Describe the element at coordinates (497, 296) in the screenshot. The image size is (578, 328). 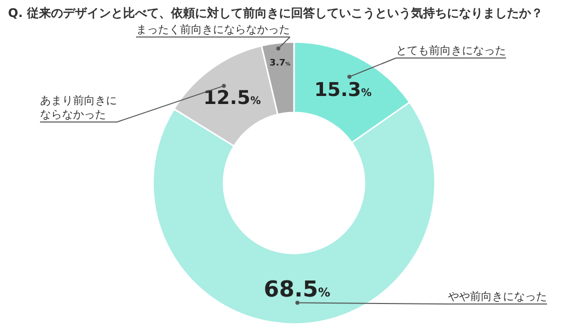
I see `slice-label: やや前向きになった` at that location.